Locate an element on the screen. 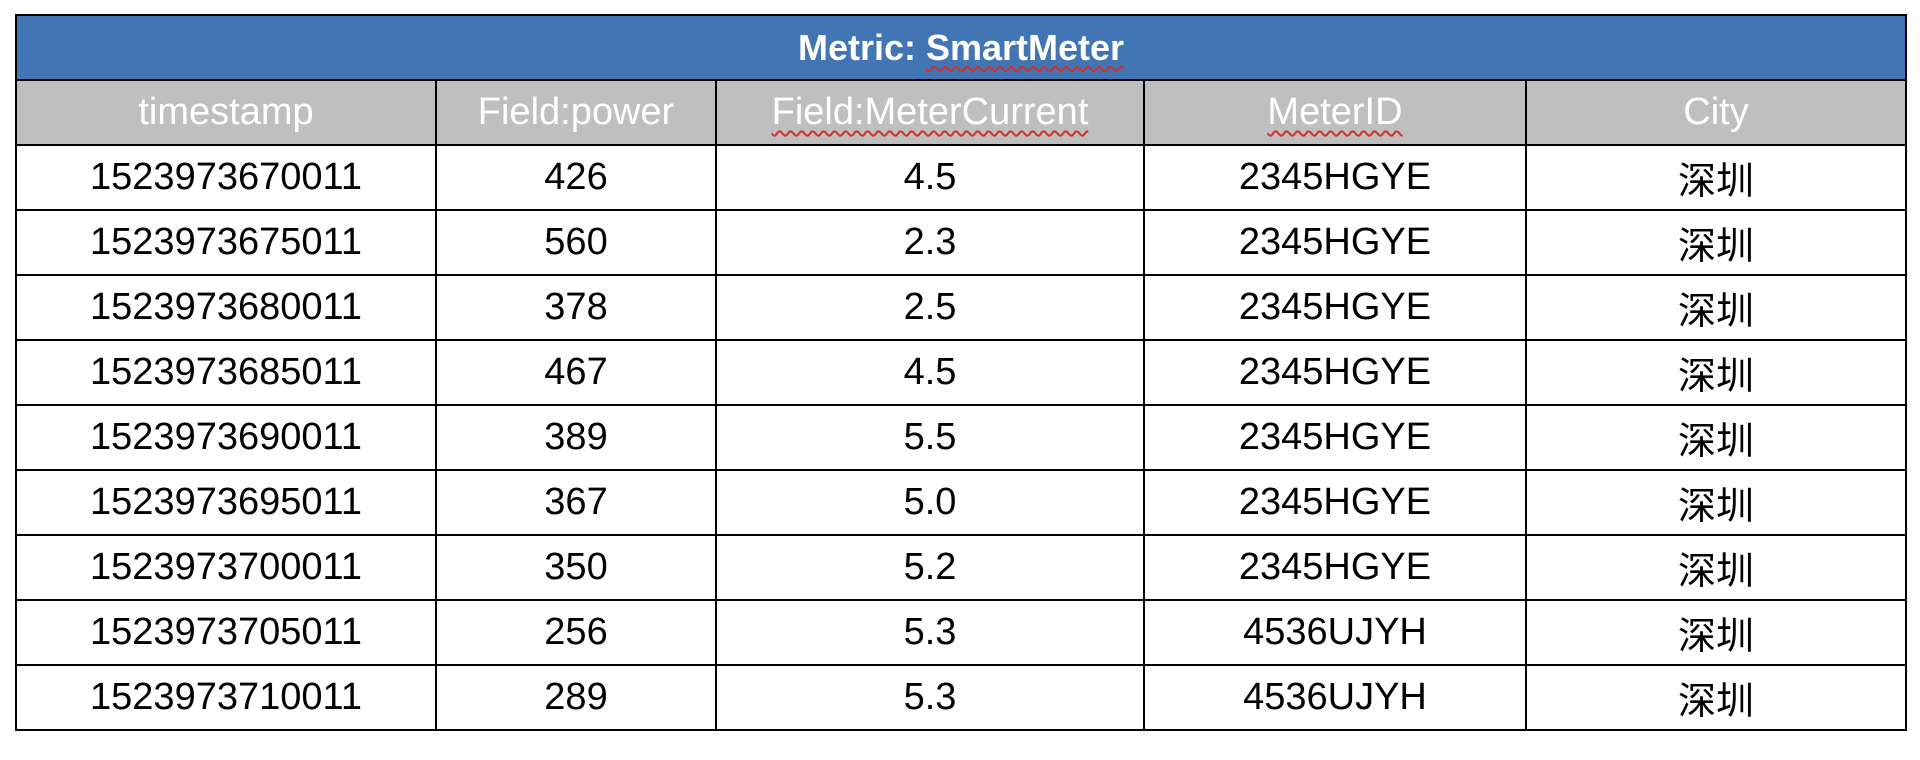  header-label-metercurrent: Field:MeterCurrent is located at coordinates (930, 112).